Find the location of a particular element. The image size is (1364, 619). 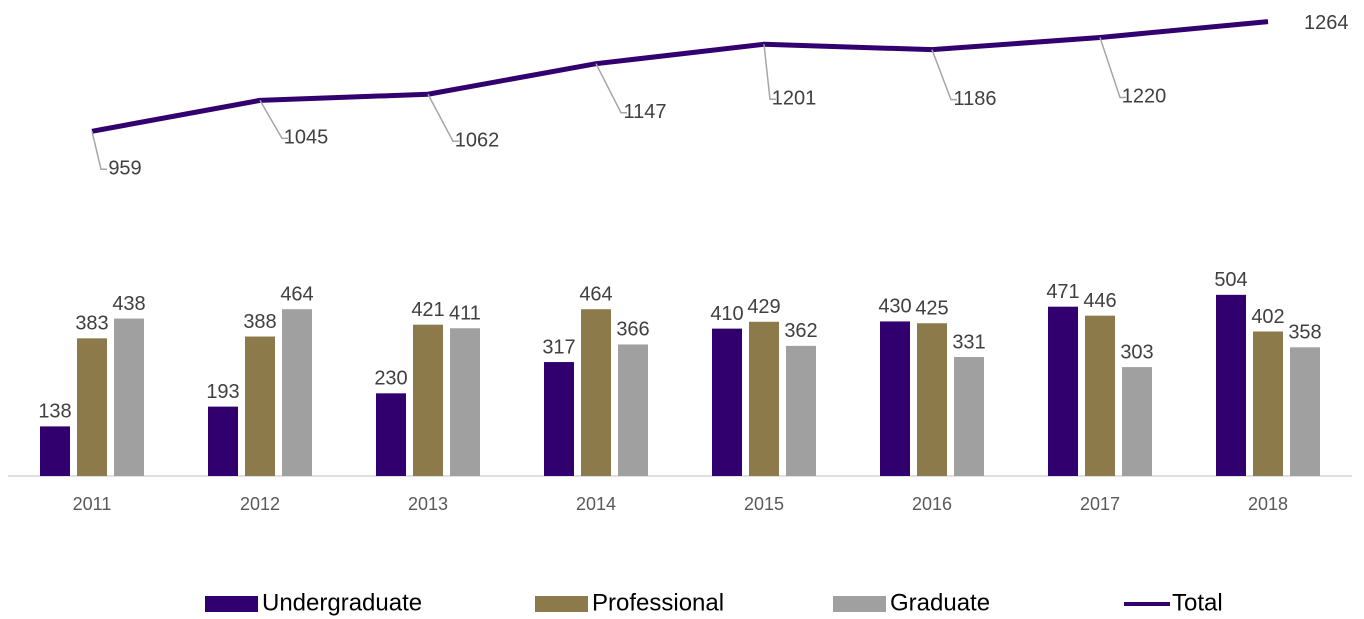

data-label: 1045 is located at coordinates (306, 138).